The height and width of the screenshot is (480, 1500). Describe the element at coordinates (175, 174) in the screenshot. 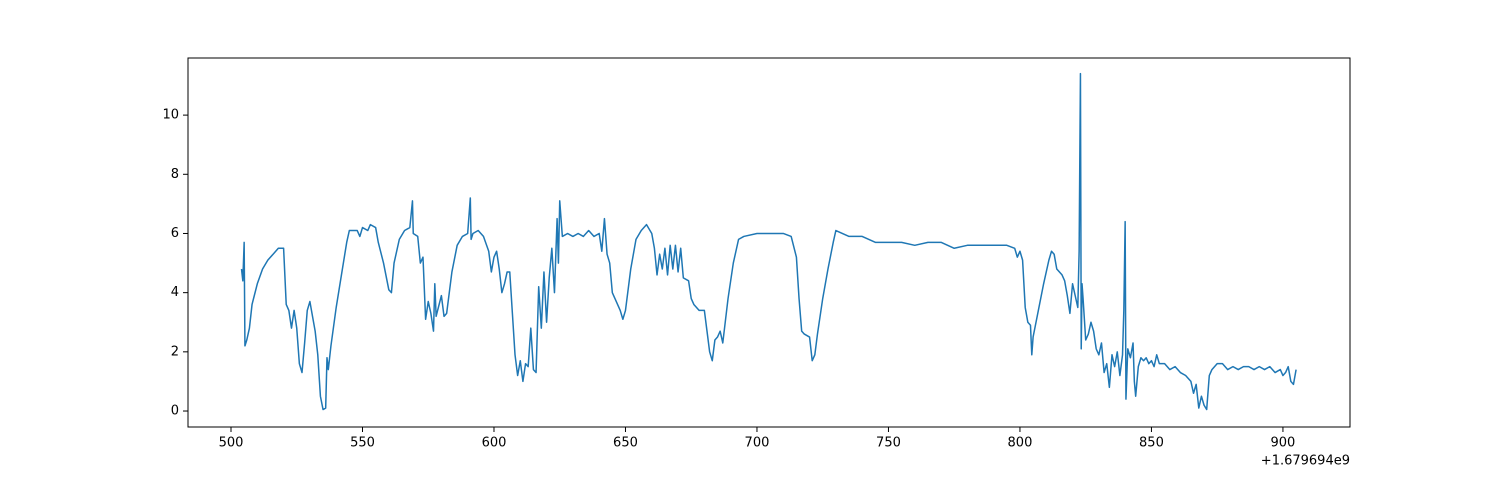

I see `y-tick-label: 8` at that location.